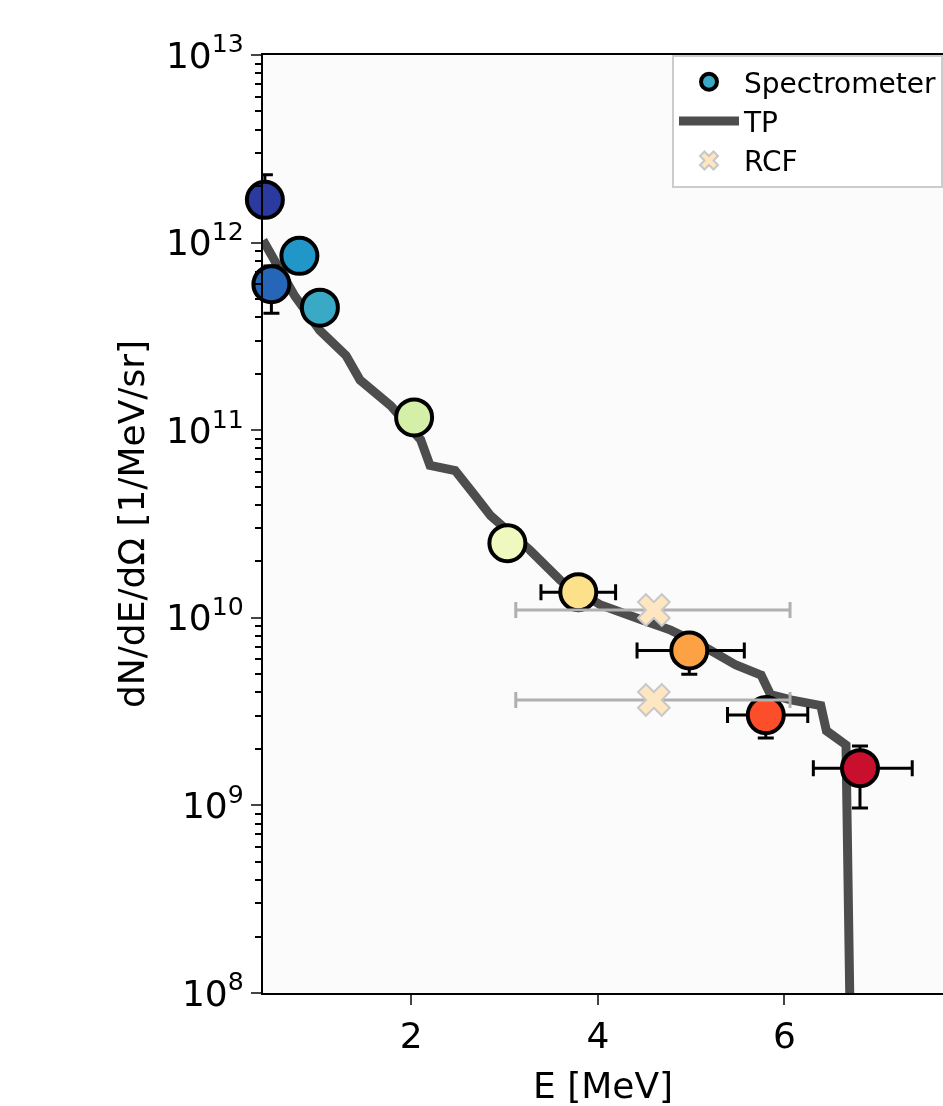 Image resolution: width=943 pixels, height=1106 pixels. Describe the element at coordinates (204, 240) in the screenshot. I see `y-tick-label: 10$^{12}$` at that location.